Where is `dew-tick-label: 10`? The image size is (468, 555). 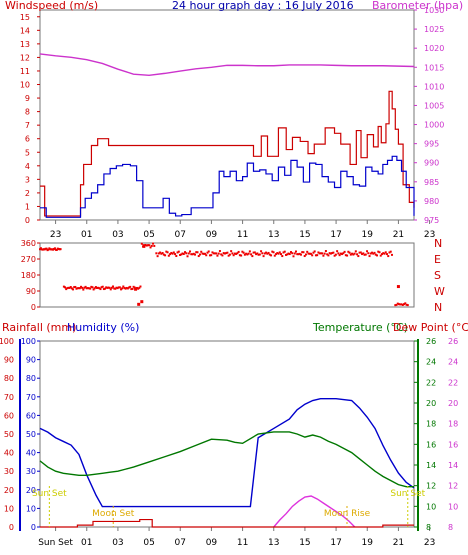 dew-tick-label: 10 is located at coordinates (453, 506).